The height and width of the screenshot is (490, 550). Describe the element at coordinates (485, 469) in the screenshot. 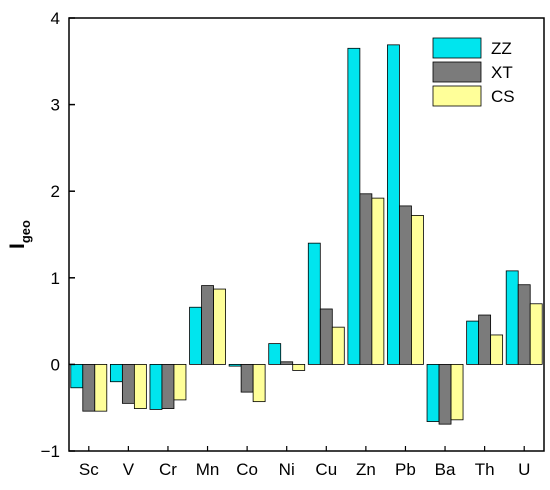

I see `x-tick-label: Th` at that location.